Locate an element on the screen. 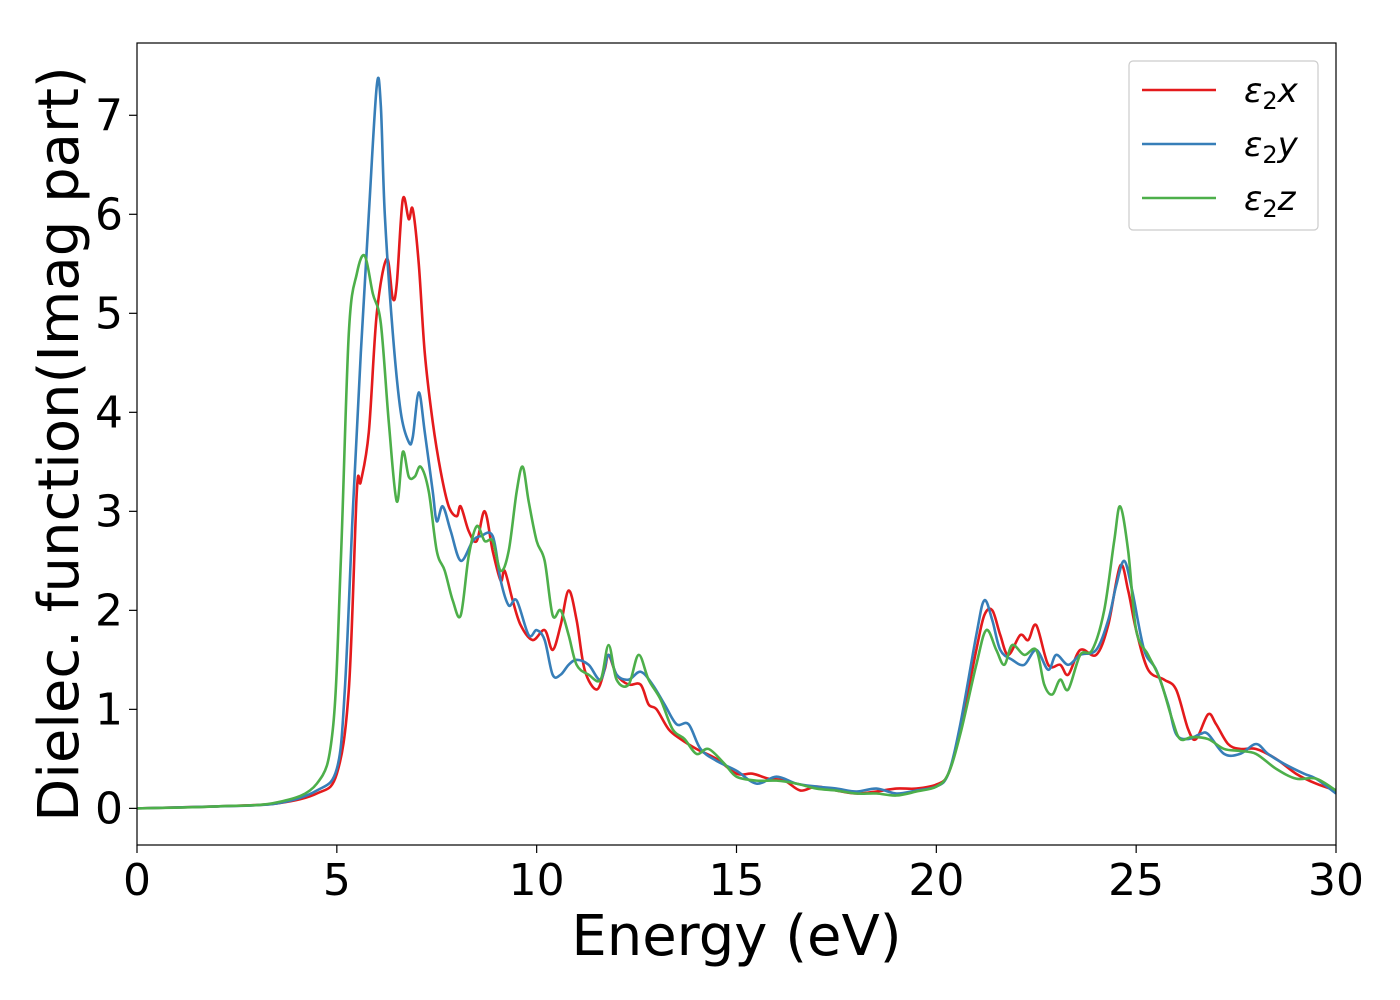  x-axis-title: Energy (eV) is located at coordinates (736, 936).